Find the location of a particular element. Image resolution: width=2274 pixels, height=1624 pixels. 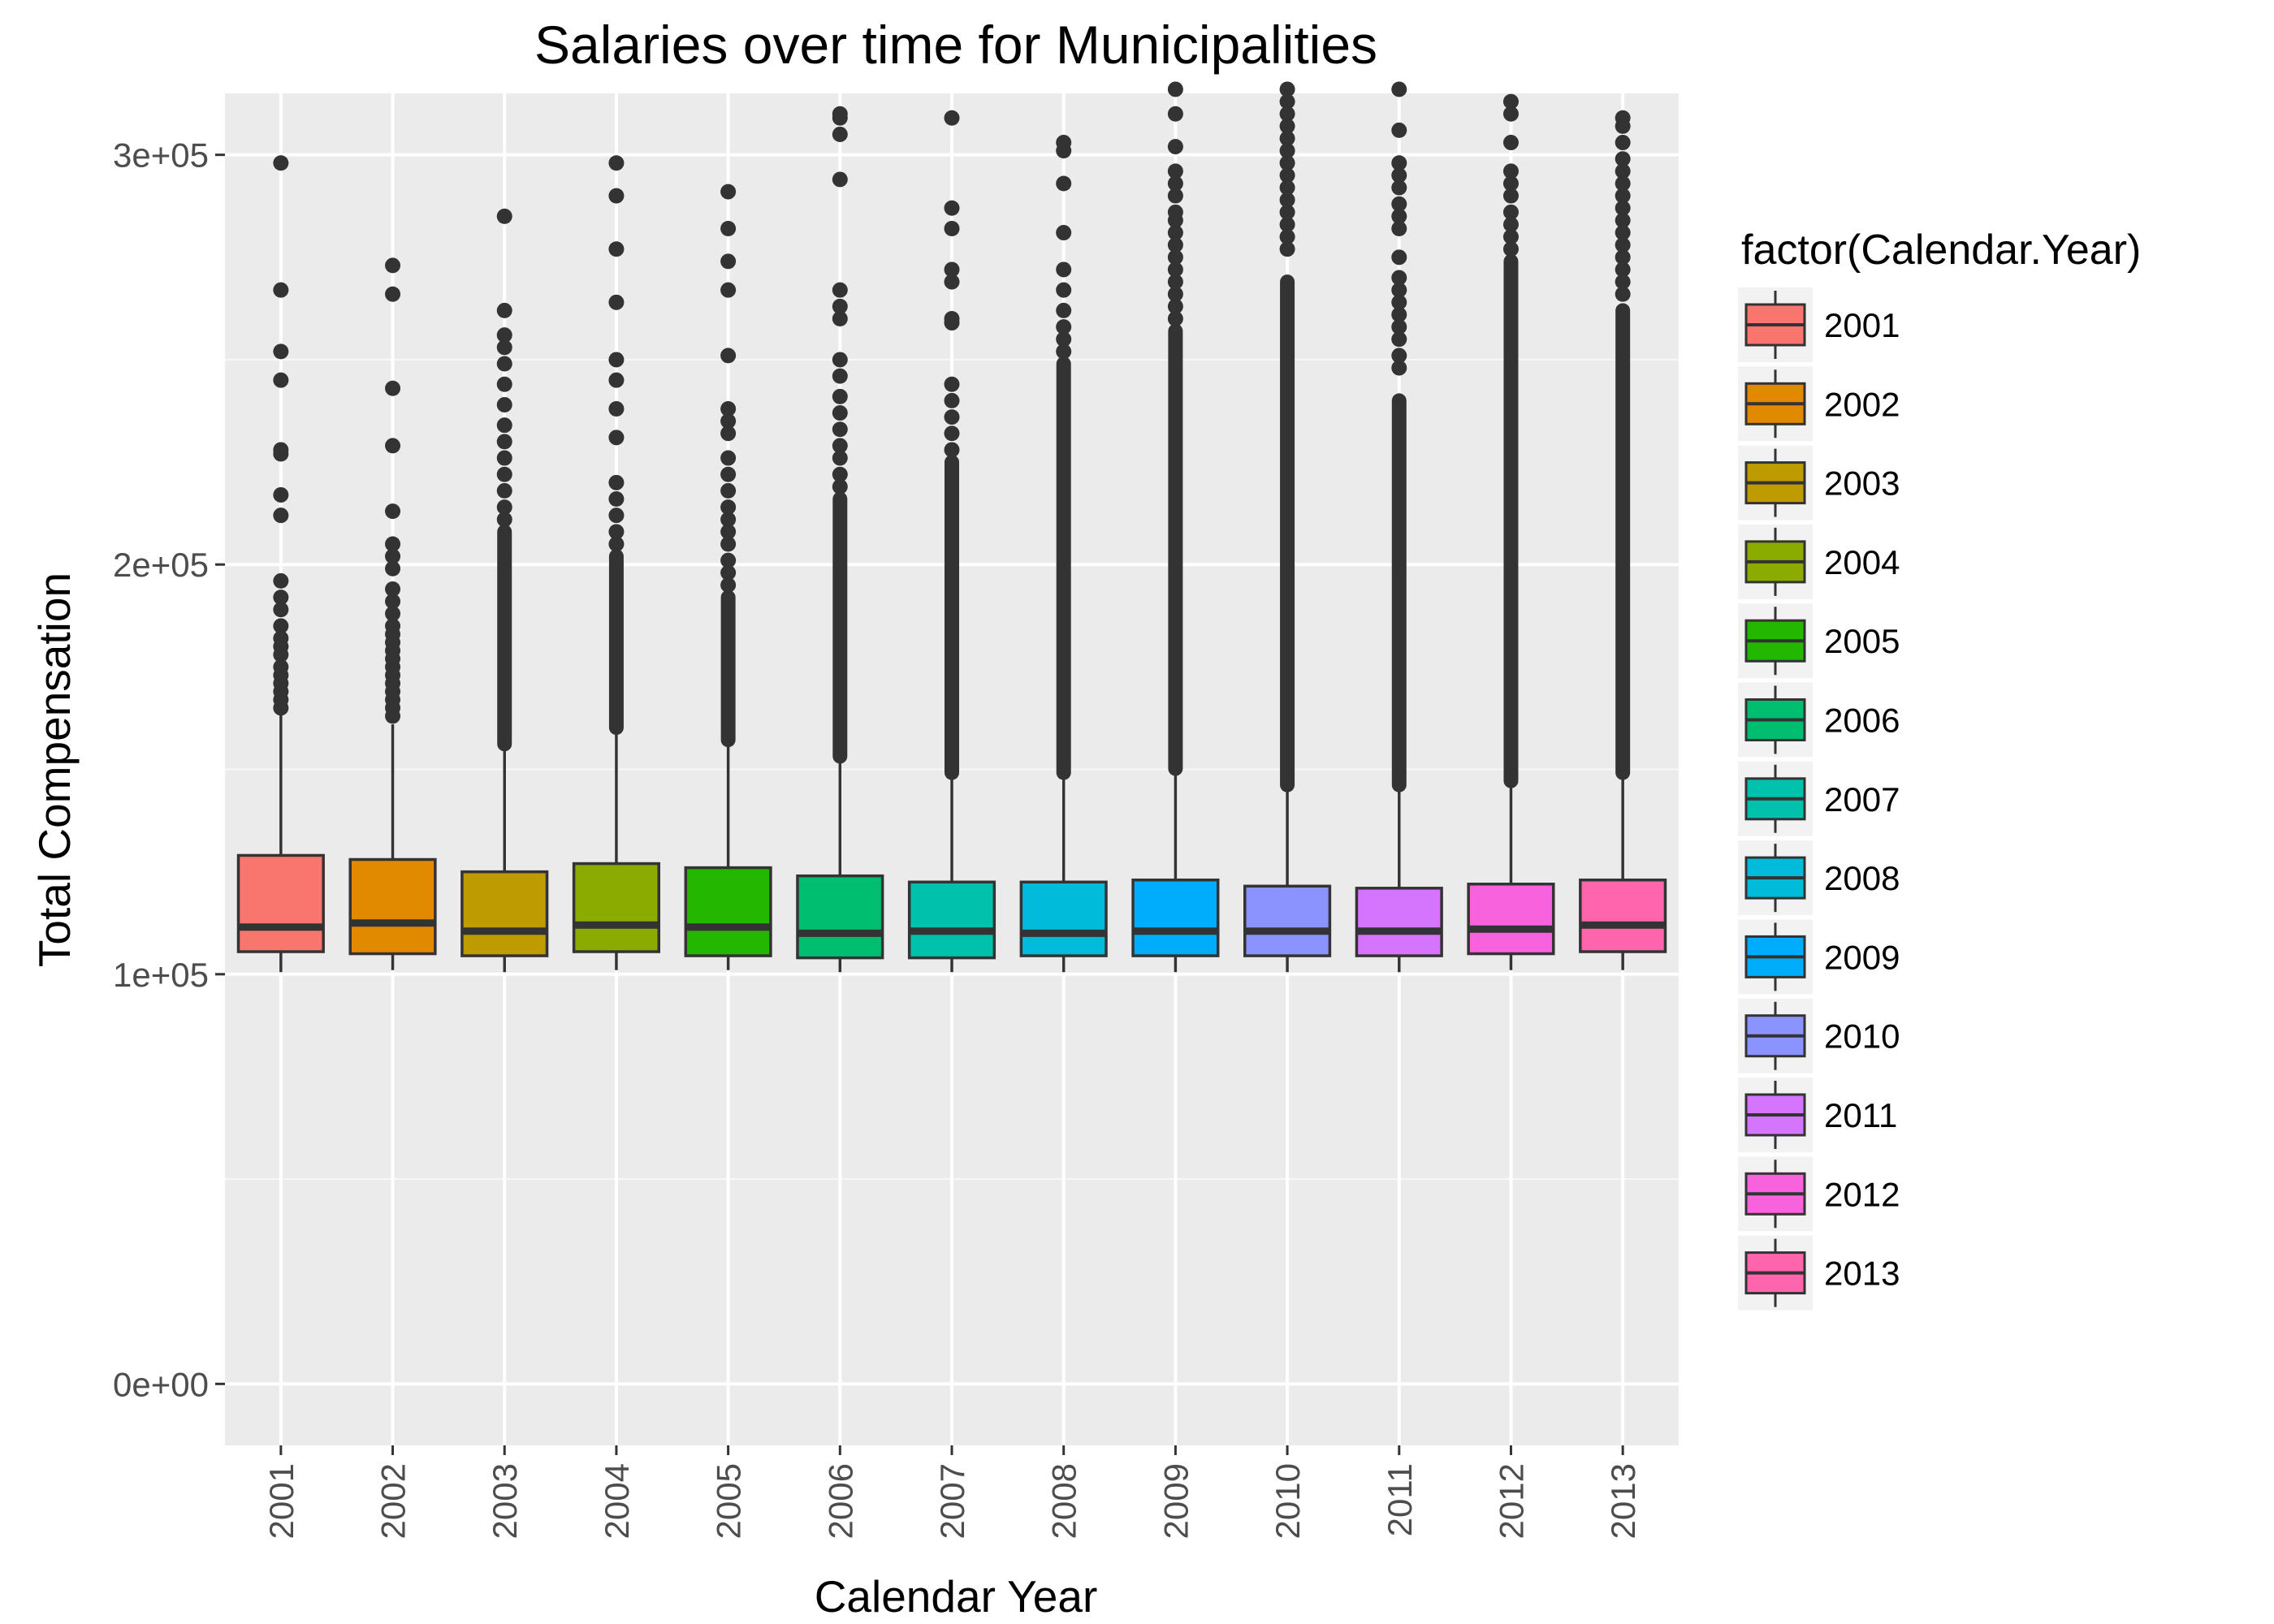

legend-label: 2002 is located at coordinates (1862, 404).